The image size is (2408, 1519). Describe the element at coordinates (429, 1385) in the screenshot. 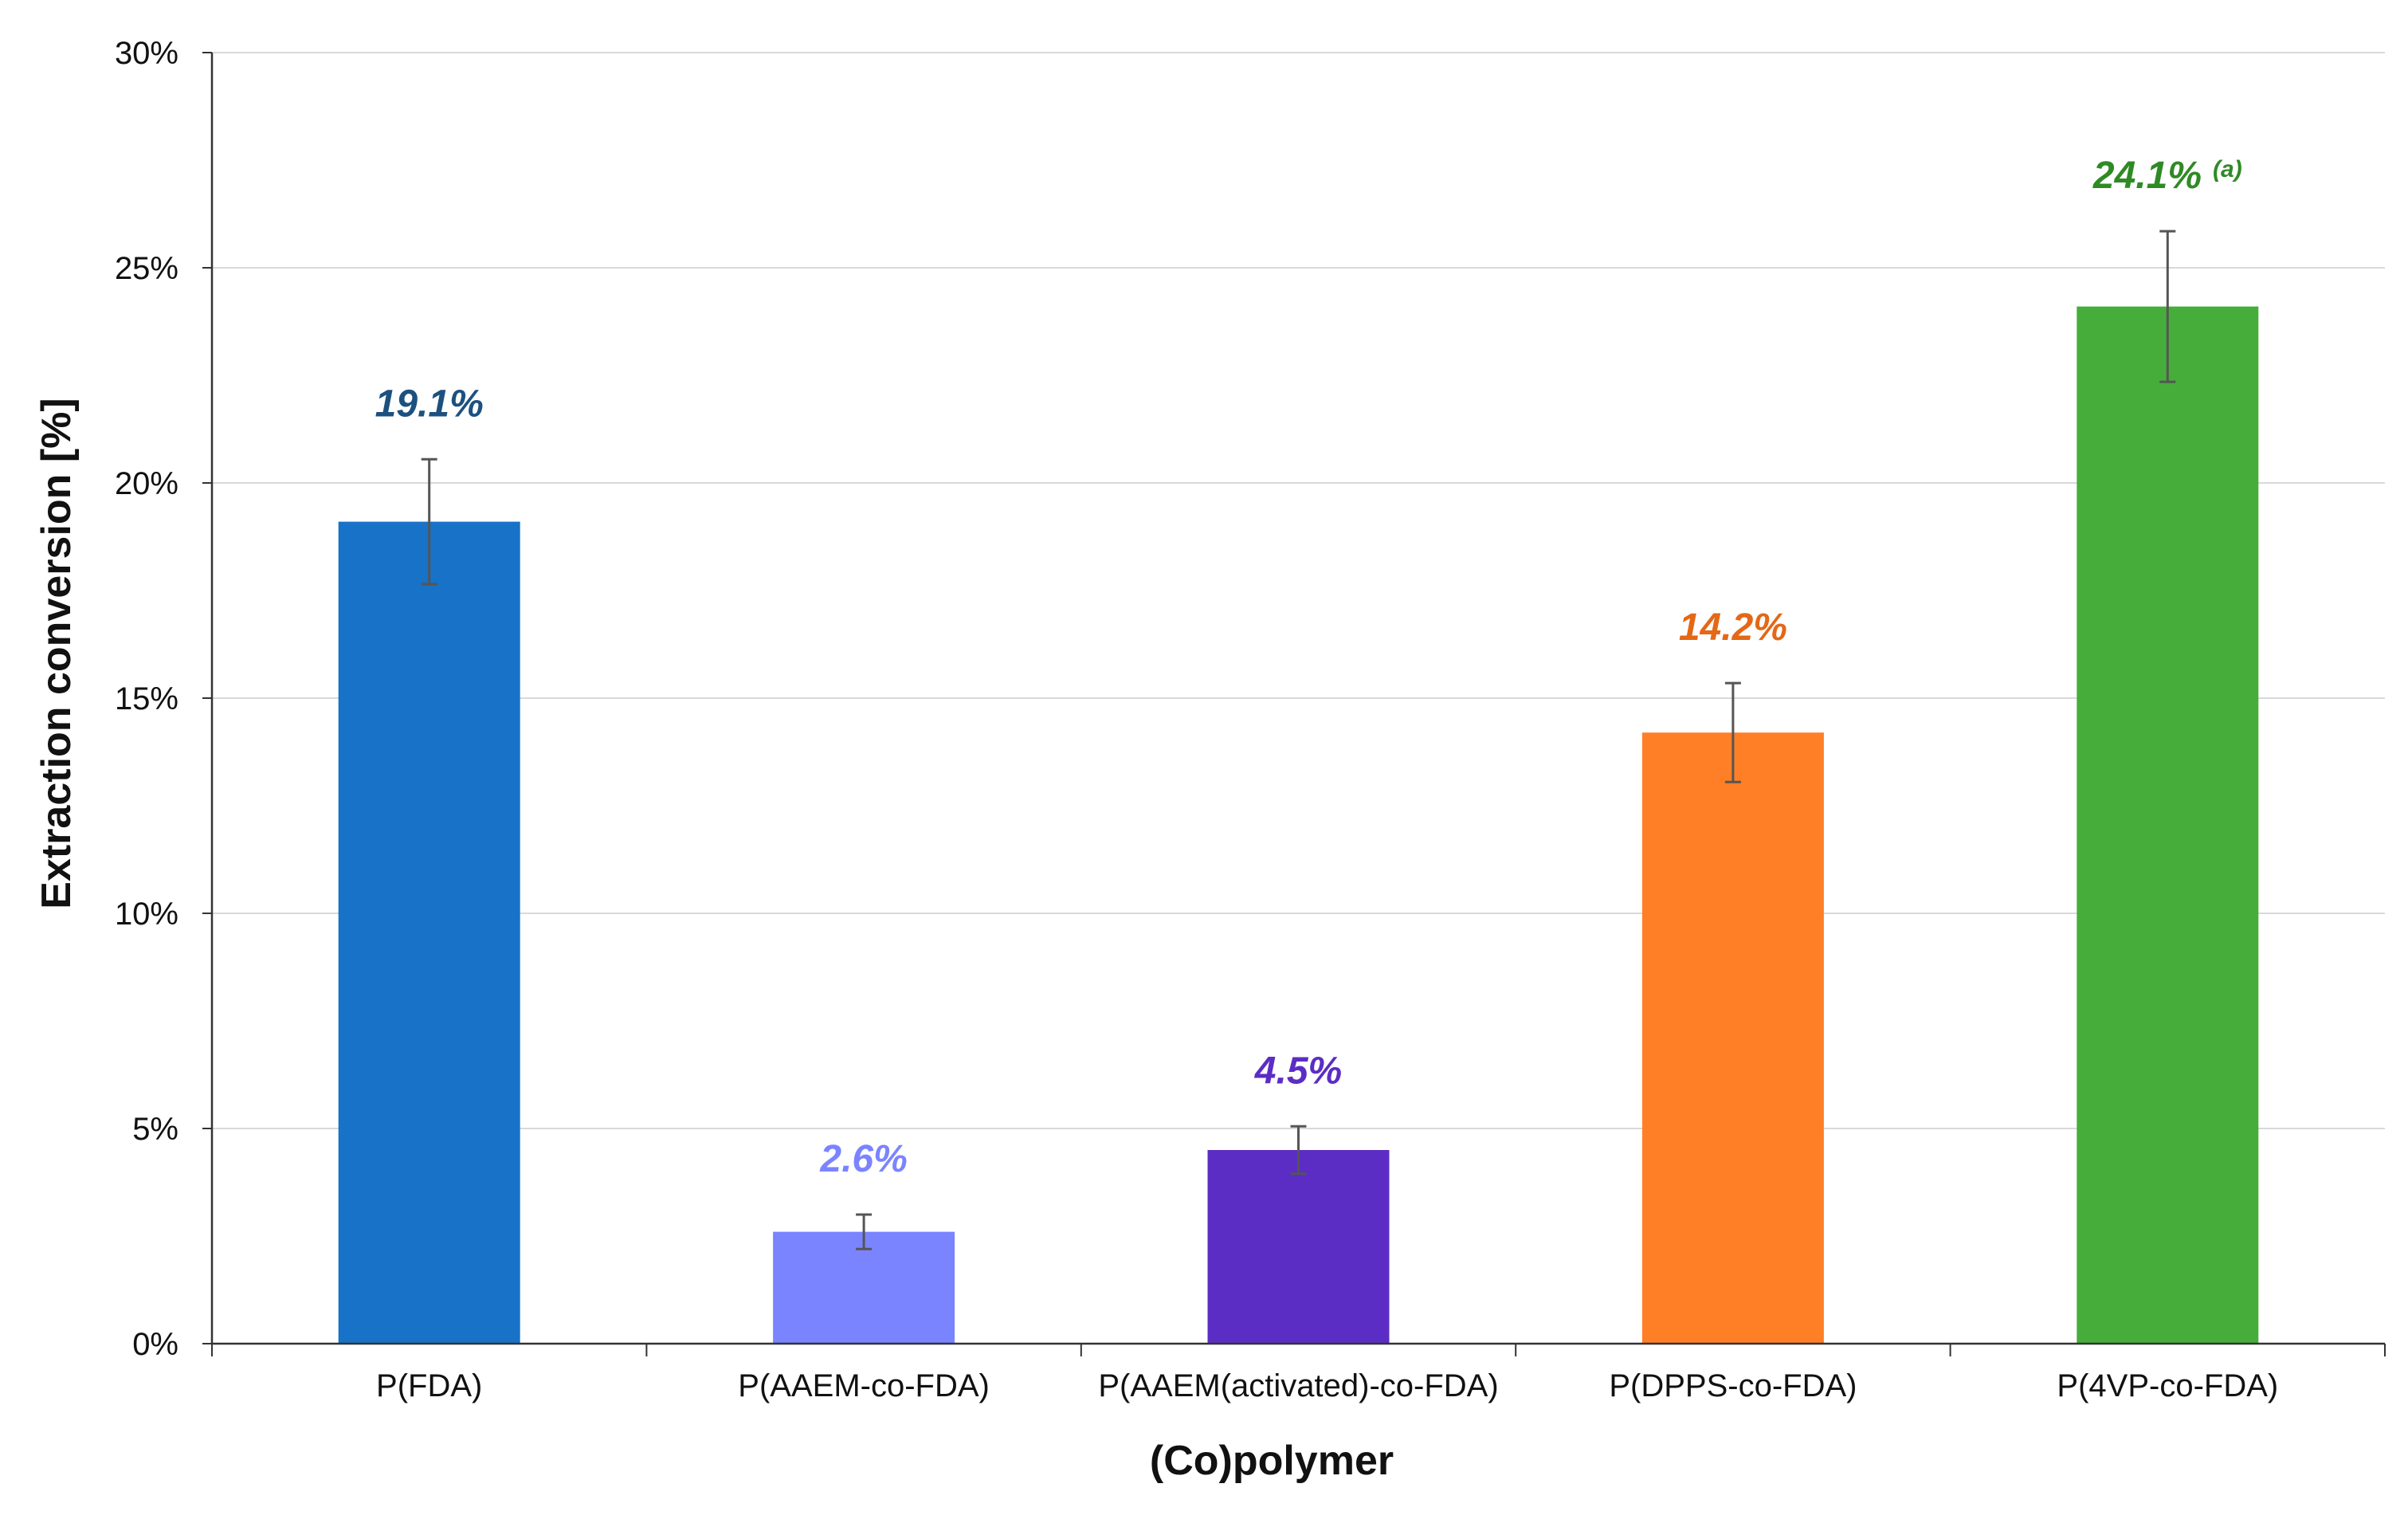

I see `x-tick-label: P(FDA)` at that location.